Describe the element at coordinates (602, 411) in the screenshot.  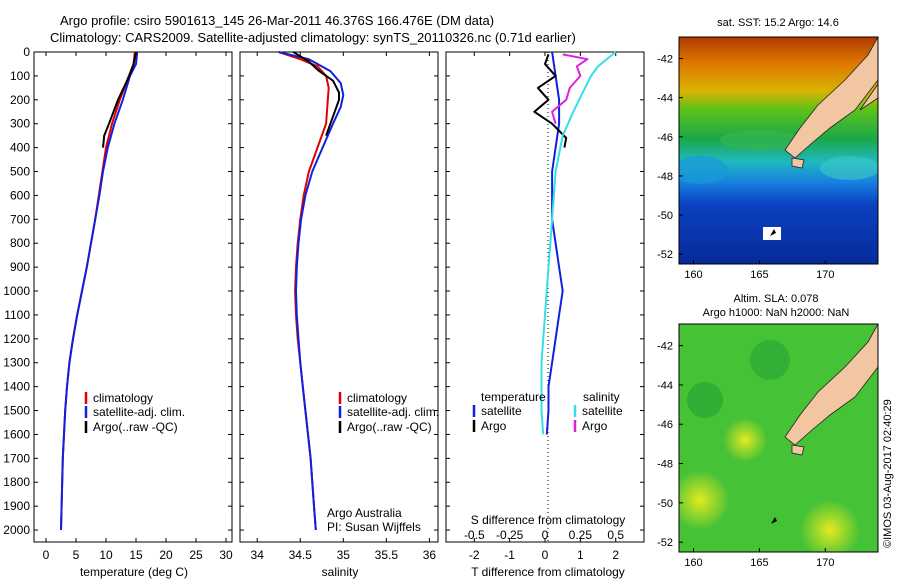
I see `legend-label-s-satellite: satellite` at that location.